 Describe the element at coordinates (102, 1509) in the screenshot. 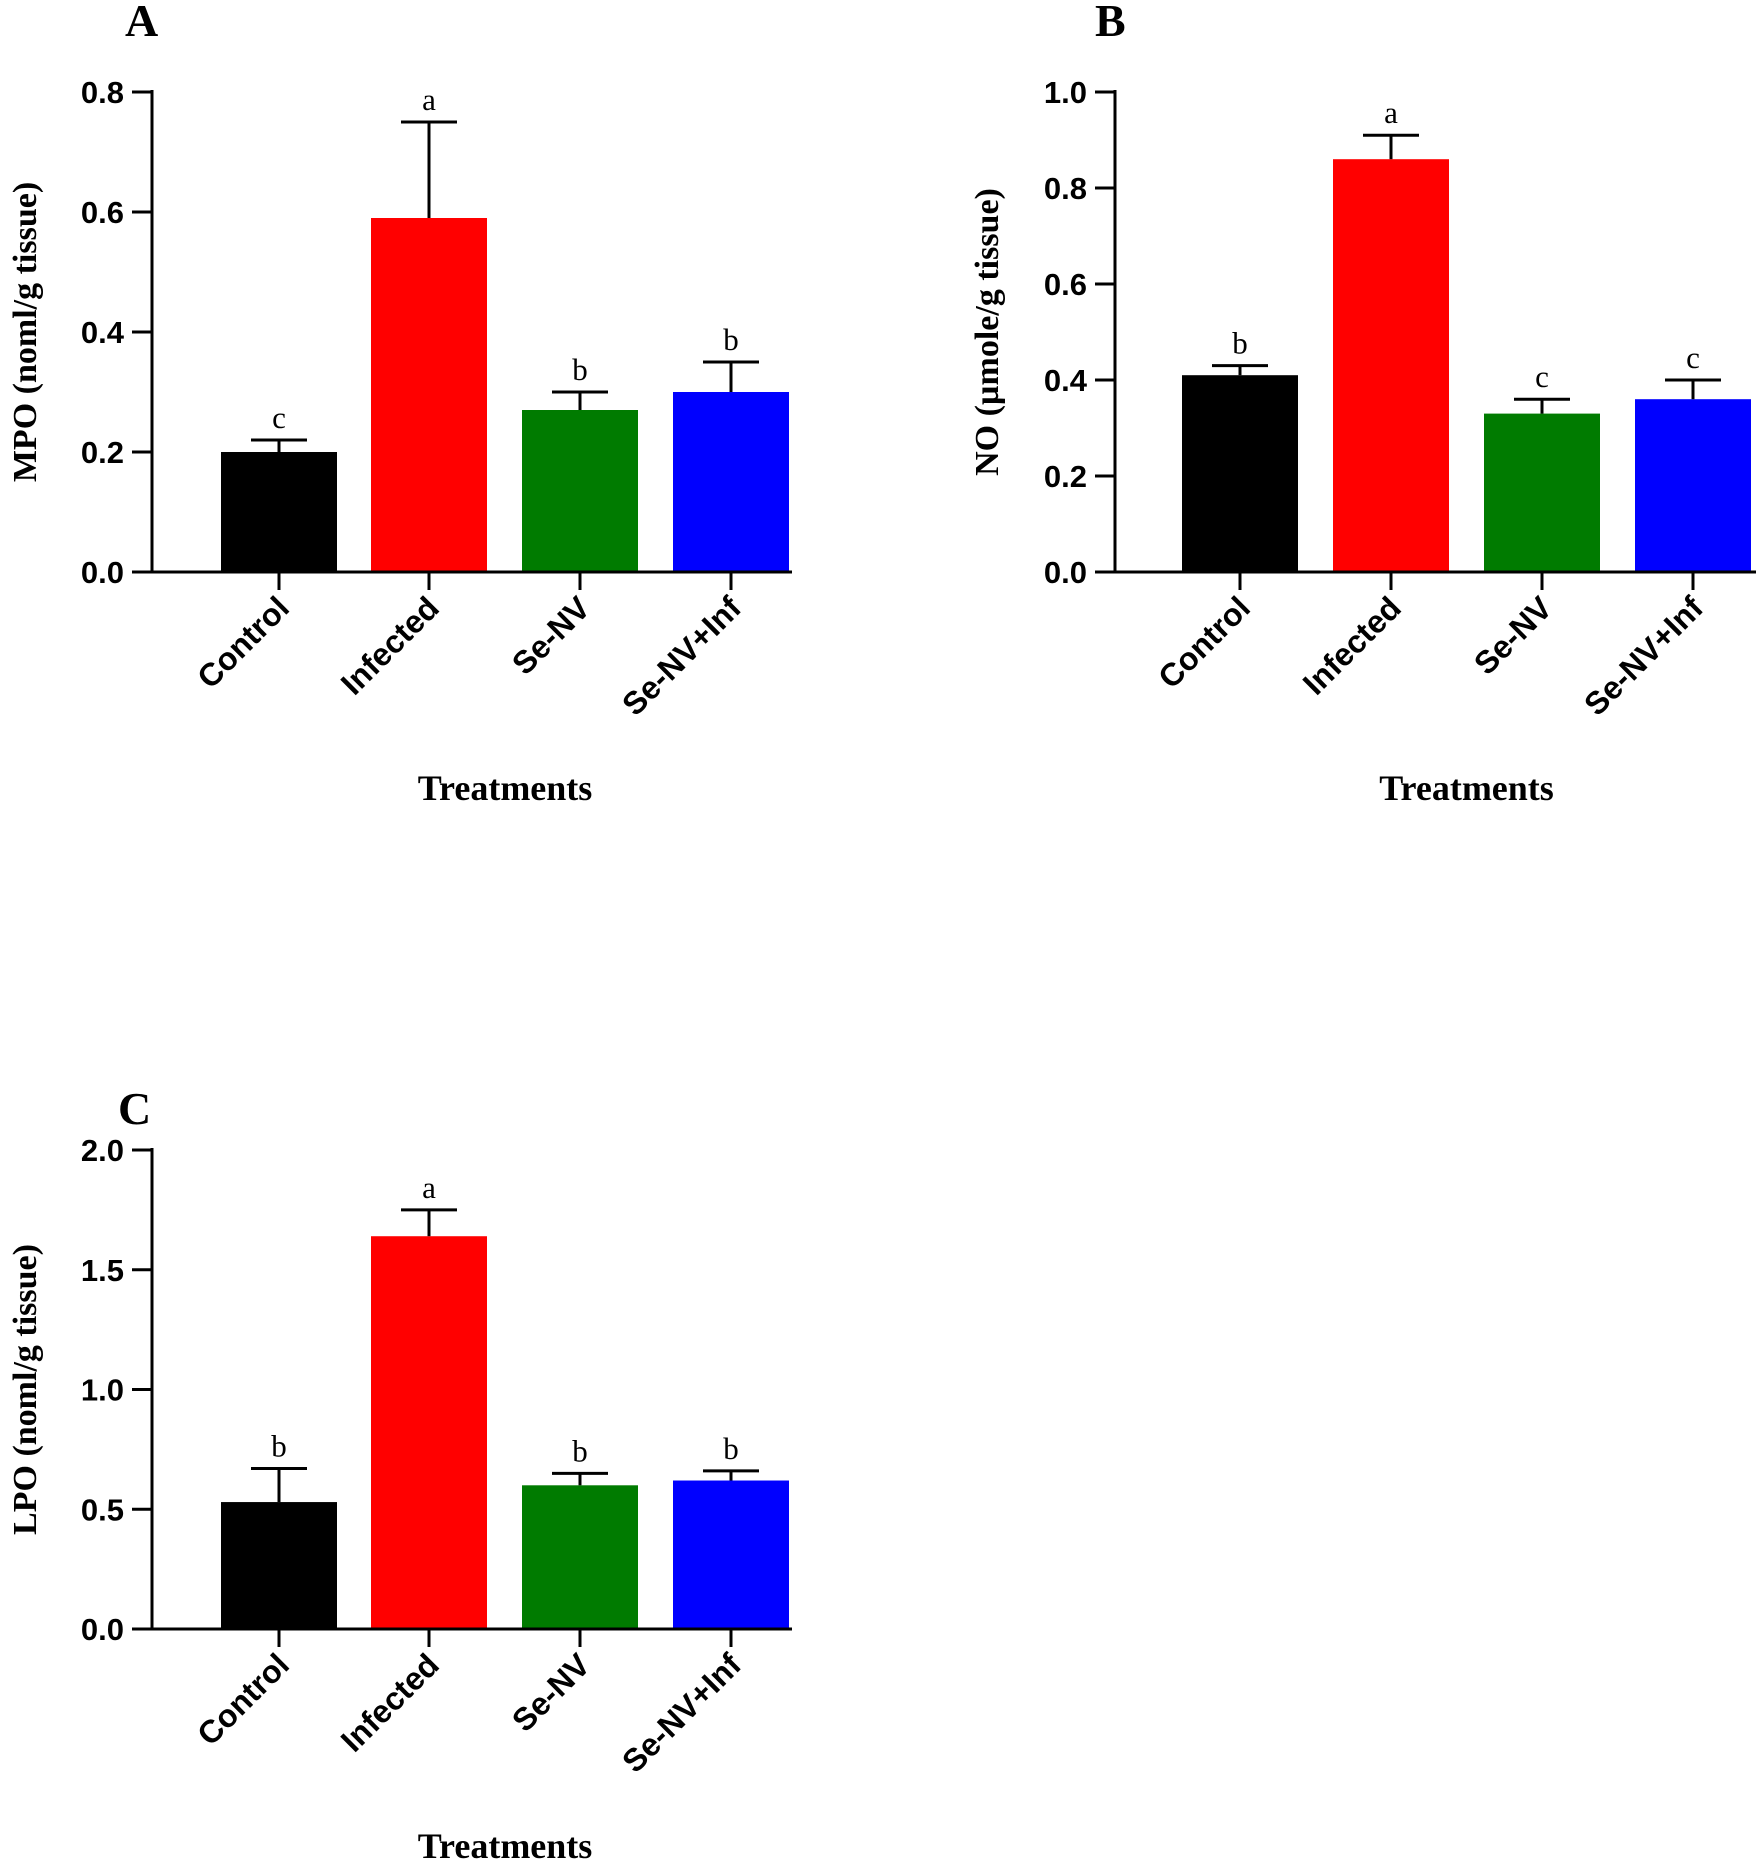

I see `panel-c-y-tick-label: 0.5` at that location.